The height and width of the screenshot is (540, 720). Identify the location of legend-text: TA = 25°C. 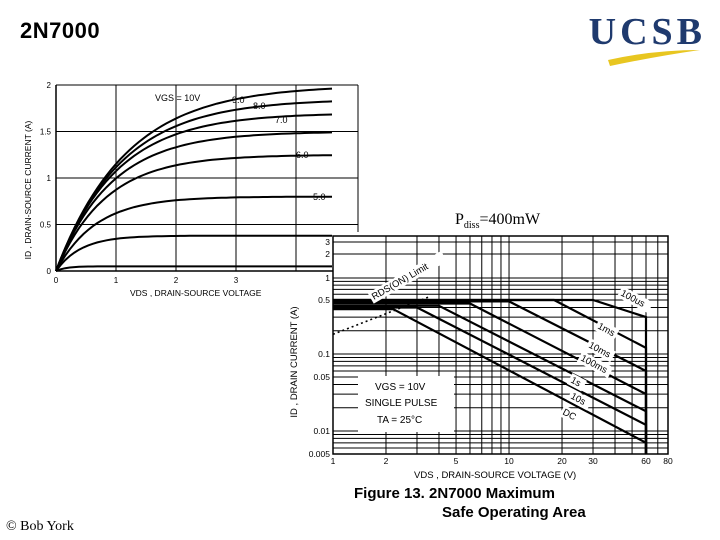
(399, 420).